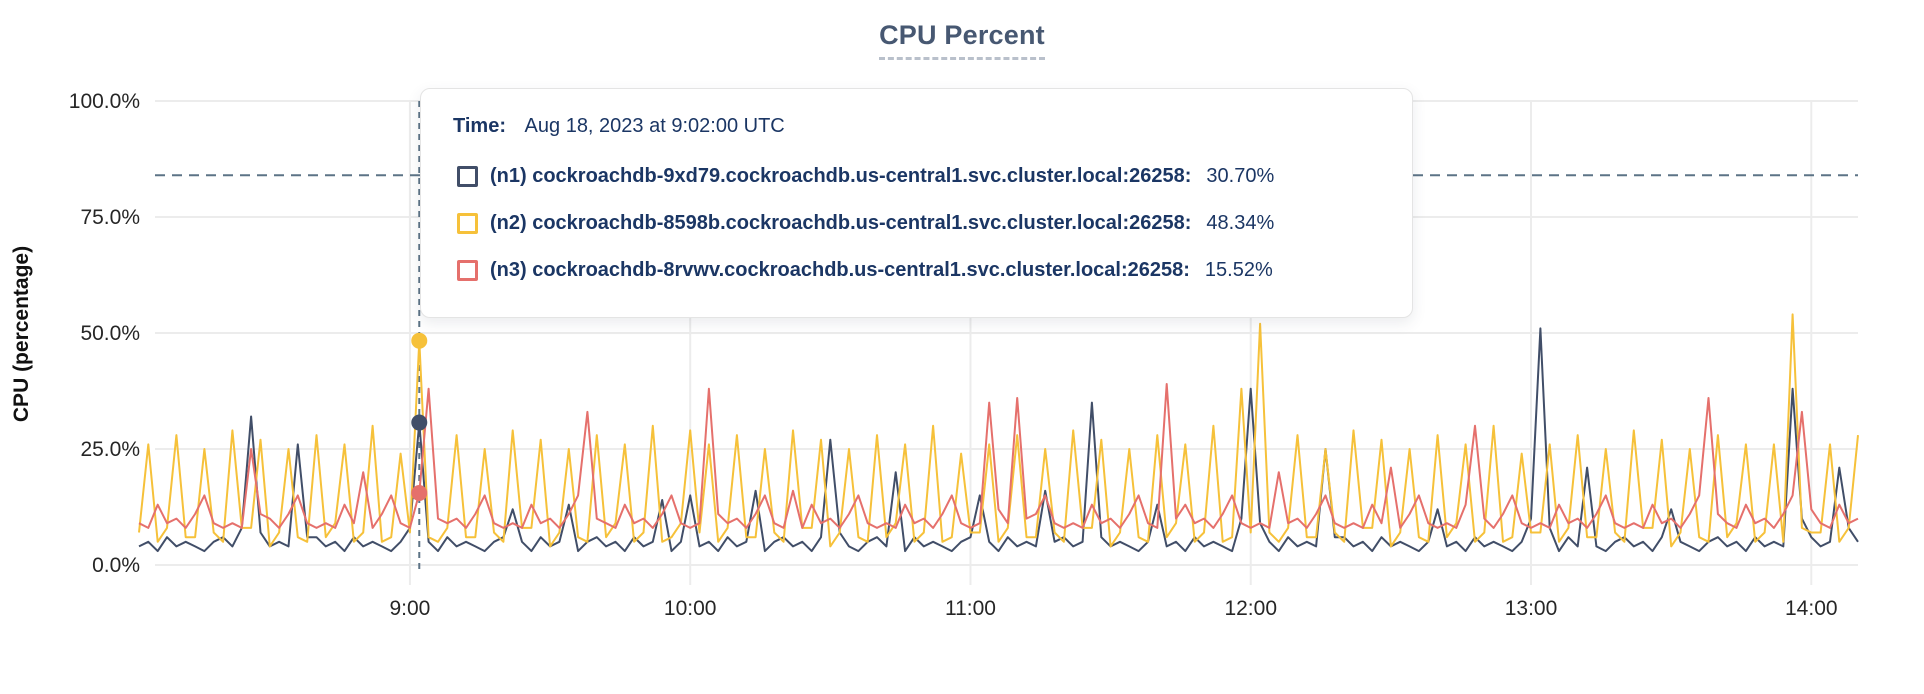 This screenshot has width=1924, height=694. Describe the element at coordinates (419, 340) in the screenshot. I see `crosshair-dot-n2` at that location.